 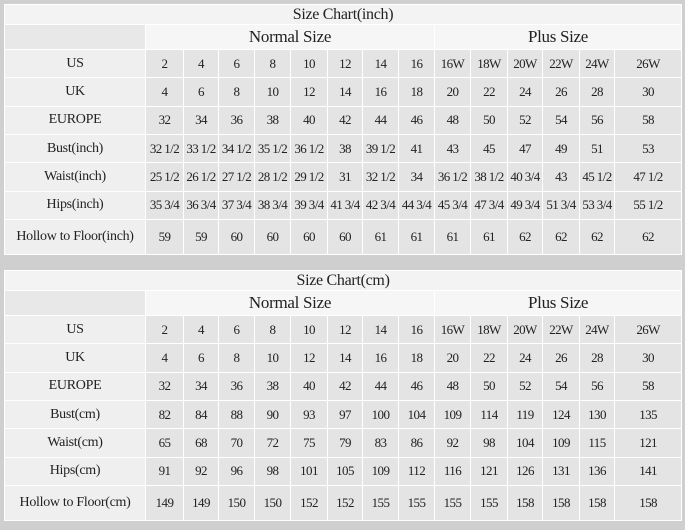 What do you see at coordinates (345, 177) in the screenshot?
I see `table-cell: 31` at bounding box center [345, 177].